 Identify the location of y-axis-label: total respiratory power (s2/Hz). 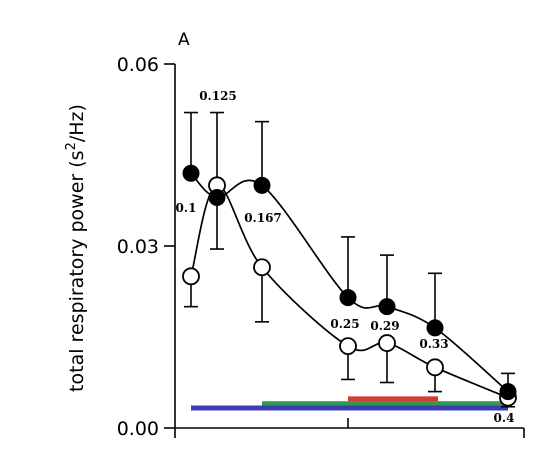
(76, 248).